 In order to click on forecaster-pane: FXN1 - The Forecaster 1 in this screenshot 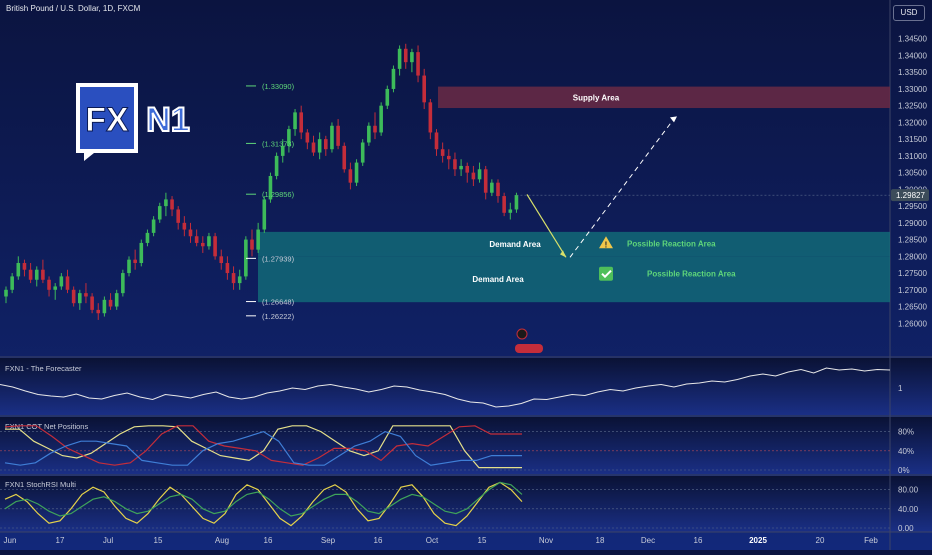, I will do `click(451, 386)`.